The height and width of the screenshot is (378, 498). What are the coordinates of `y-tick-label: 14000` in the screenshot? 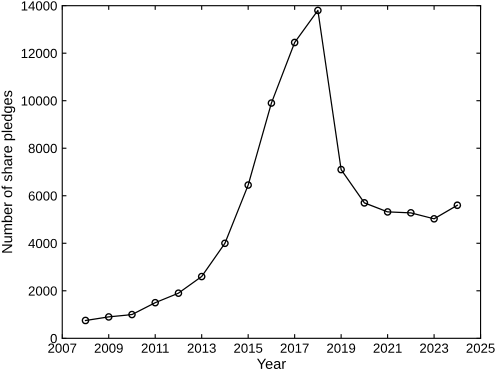 It's located at (39, 6).